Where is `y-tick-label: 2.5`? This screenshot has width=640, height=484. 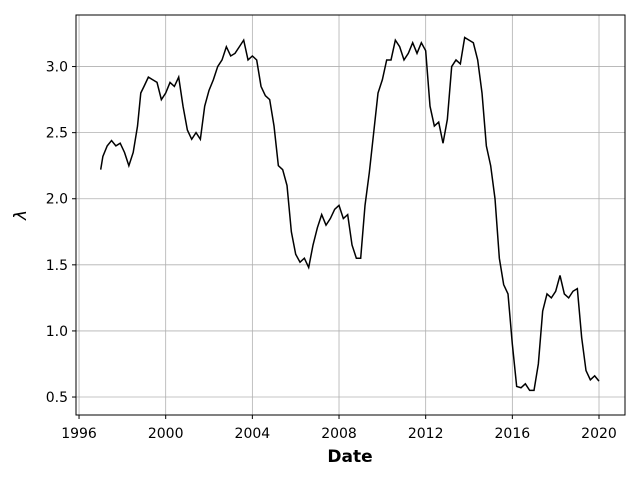 y-tick-label: 2.5 is located at coordinates (57, 134).